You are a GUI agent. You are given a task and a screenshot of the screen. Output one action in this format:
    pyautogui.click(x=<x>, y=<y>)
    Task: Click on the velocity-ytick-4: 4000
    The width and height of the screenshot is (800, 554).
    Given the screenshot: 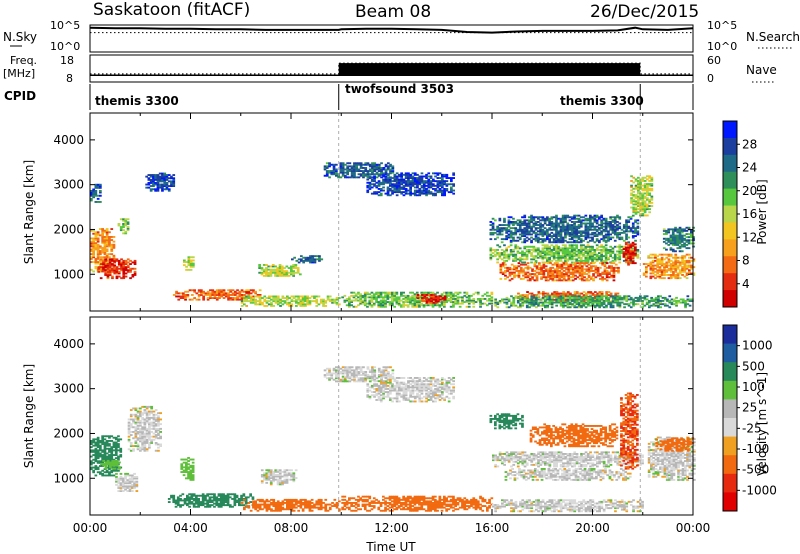 What is the action you would take?
    pyautogui.click(x=68, y=344)
    